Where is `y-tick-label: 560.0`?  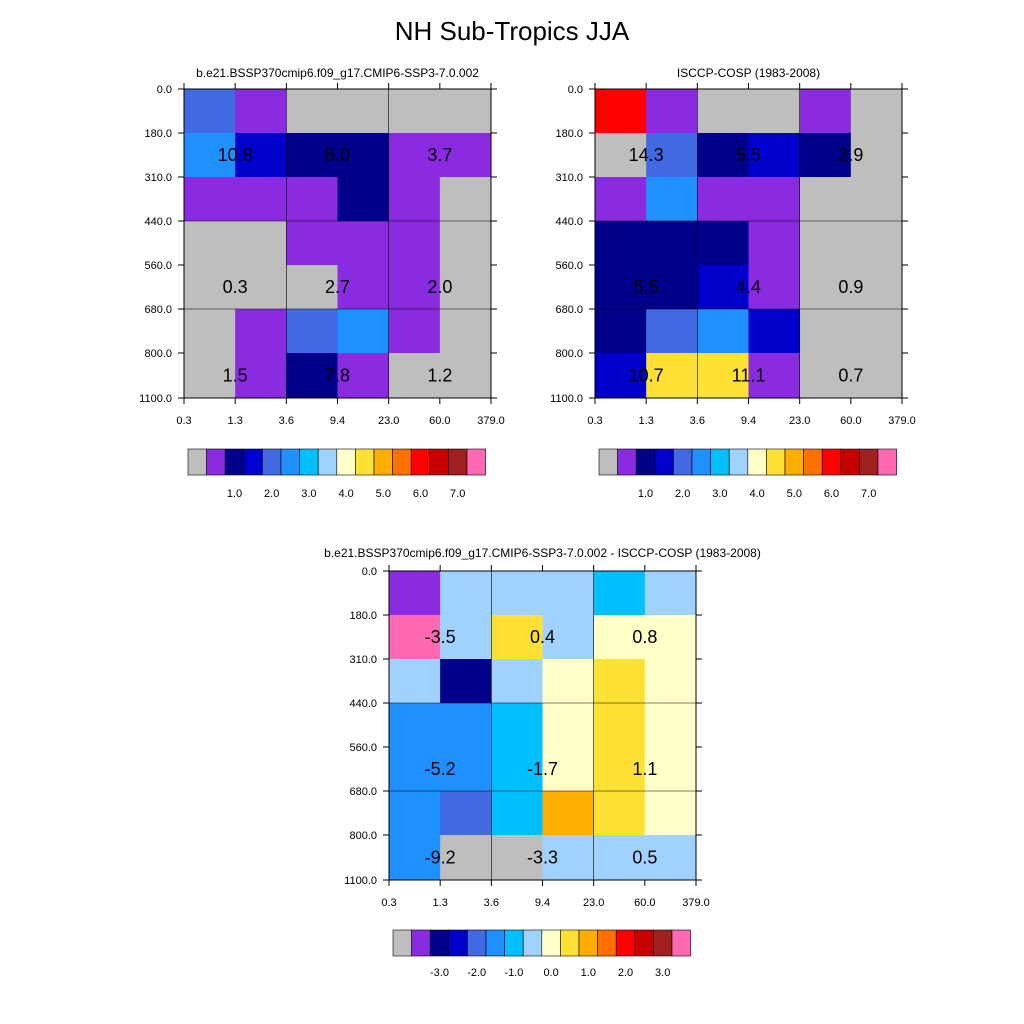 y-tick-label: 560.0 is located at coordinates (158, 266).